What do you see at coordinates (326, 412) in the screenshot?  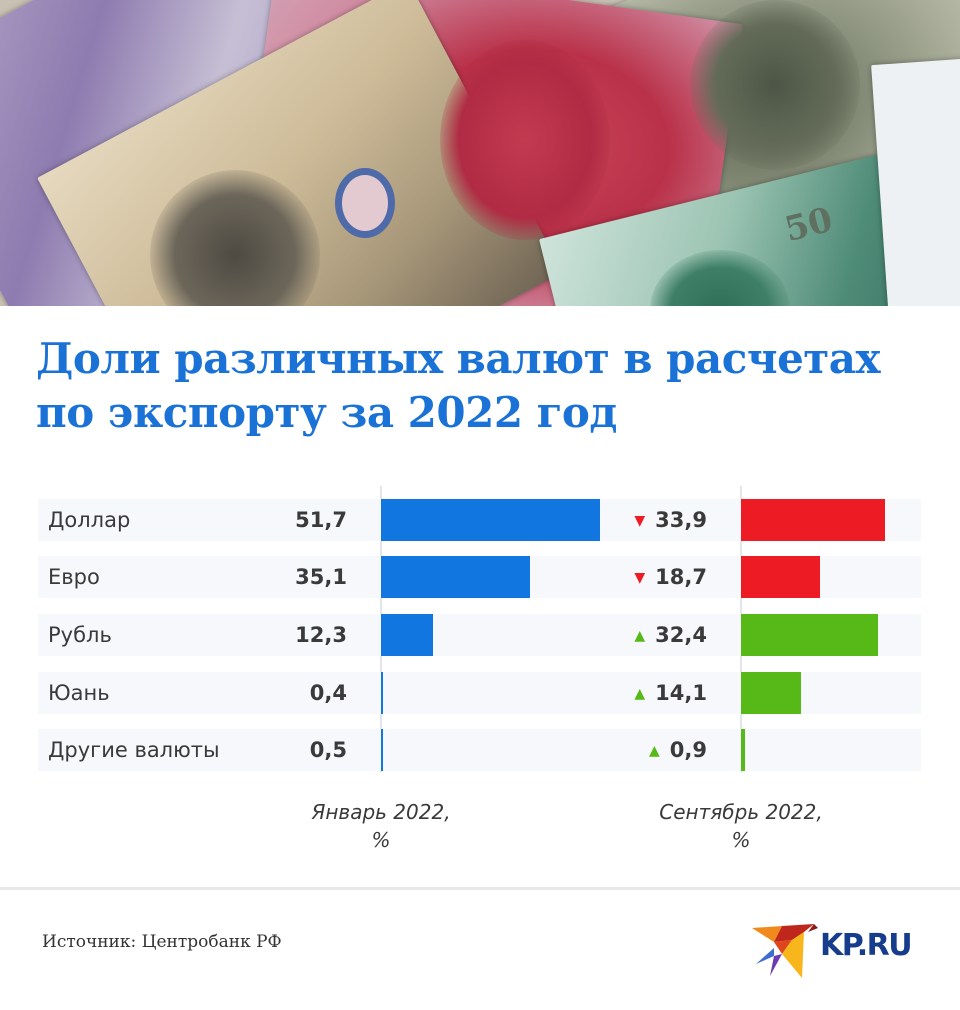 I see `title-line-2: по экспорту за 2022 год` at bounding box center [326, 412].